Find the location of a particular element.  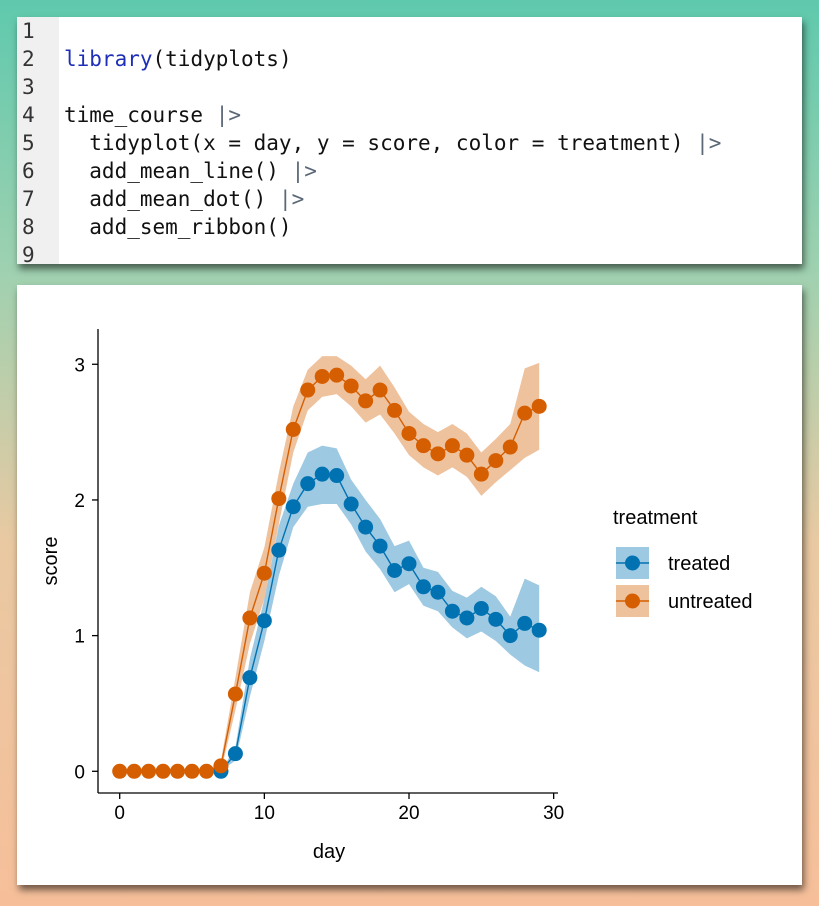

line-number: 7 is located at coordinates (28, 199).